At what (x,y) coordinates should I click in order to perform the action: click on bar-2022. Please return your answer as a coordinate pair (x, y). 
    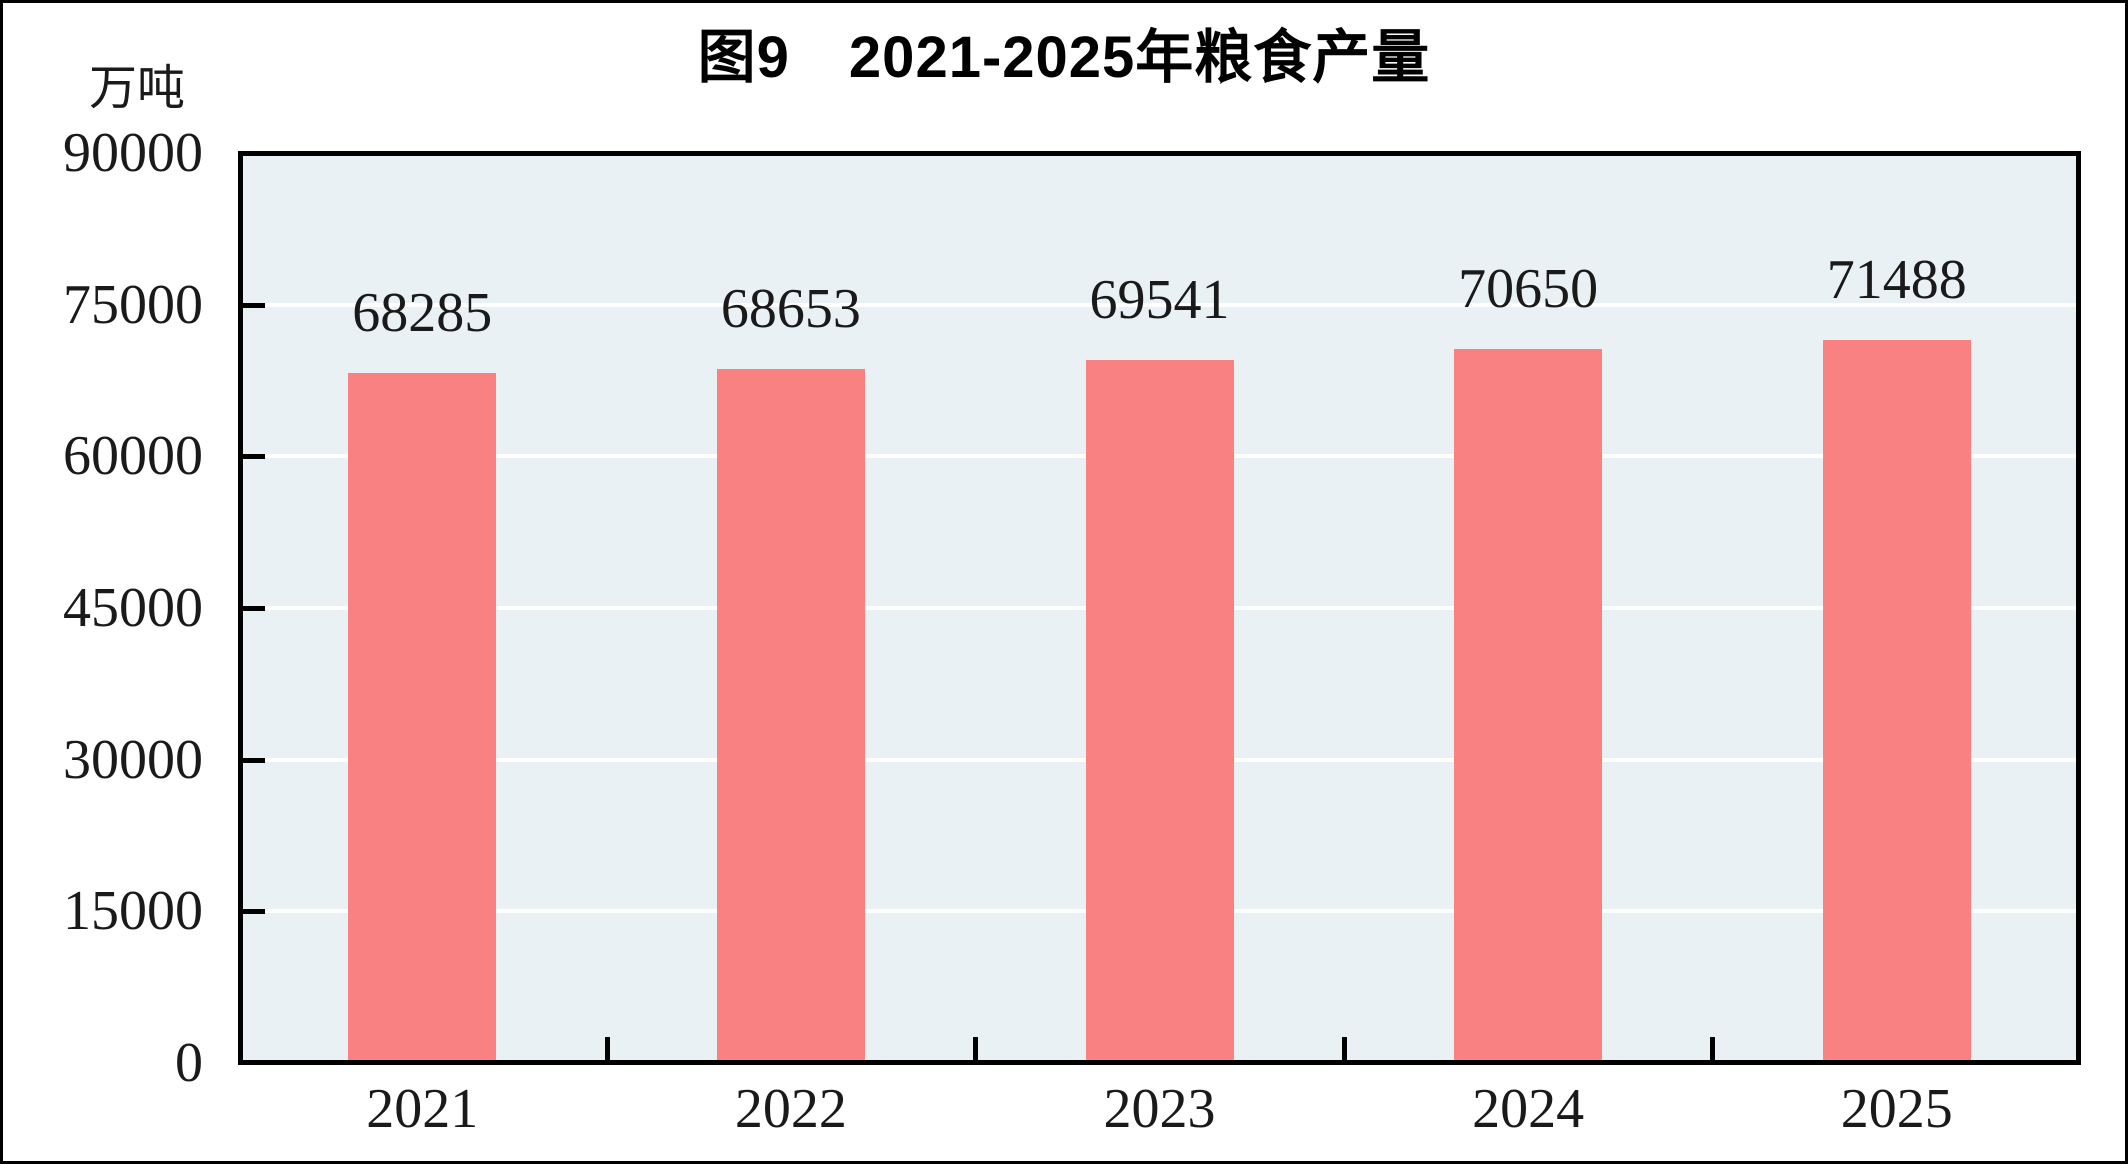
    Looking at the image, I should click on (790, 714).